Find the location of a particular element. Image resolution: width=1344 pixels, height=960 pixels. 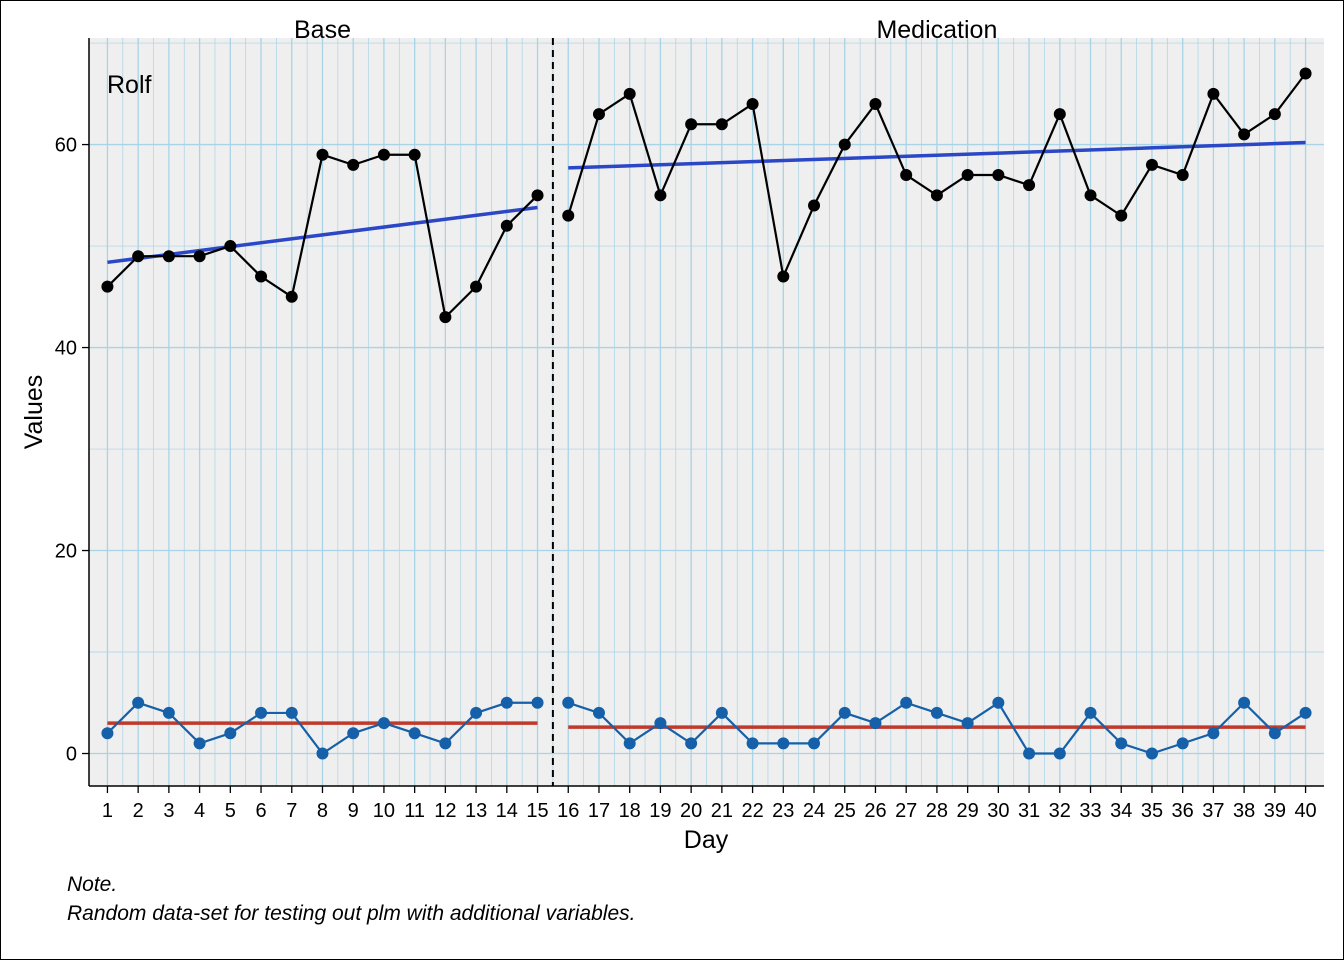

x-tick-label: 22 is located at coordinates (752, 811).